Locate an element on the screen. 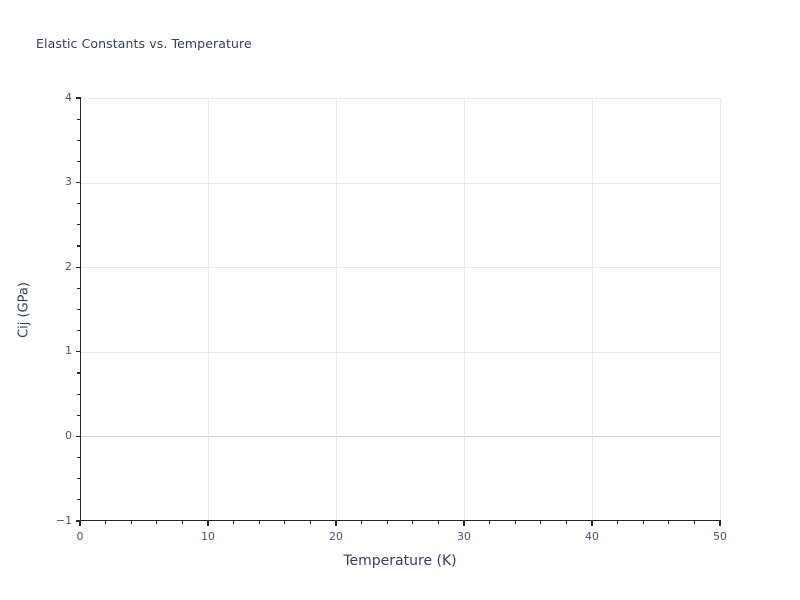 This screenshot has width=800, height=600. x-axis-label: Temperature (K) is located at coordinates (400, 561).